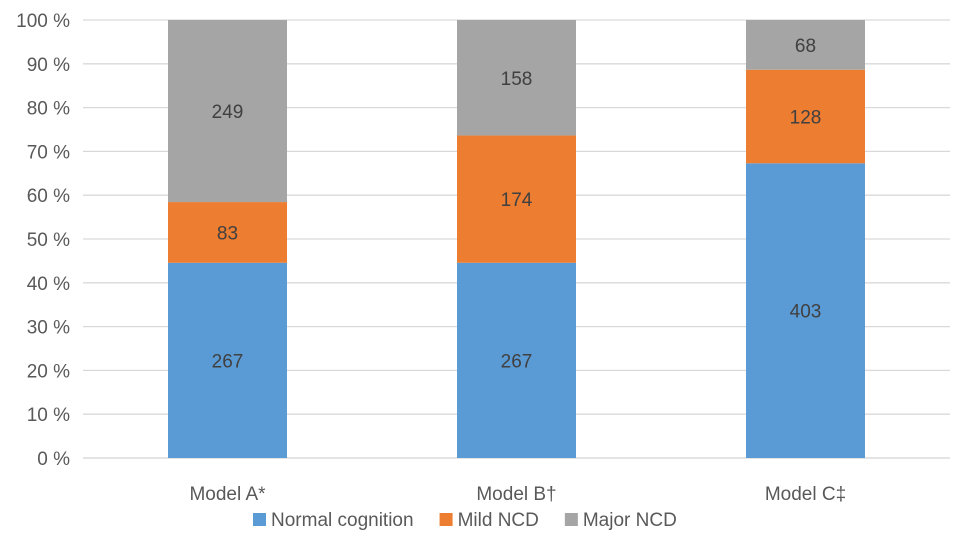 The width and height of the screenshot is (963, 539). I want to click on data-label: 128, so click(806, 118).